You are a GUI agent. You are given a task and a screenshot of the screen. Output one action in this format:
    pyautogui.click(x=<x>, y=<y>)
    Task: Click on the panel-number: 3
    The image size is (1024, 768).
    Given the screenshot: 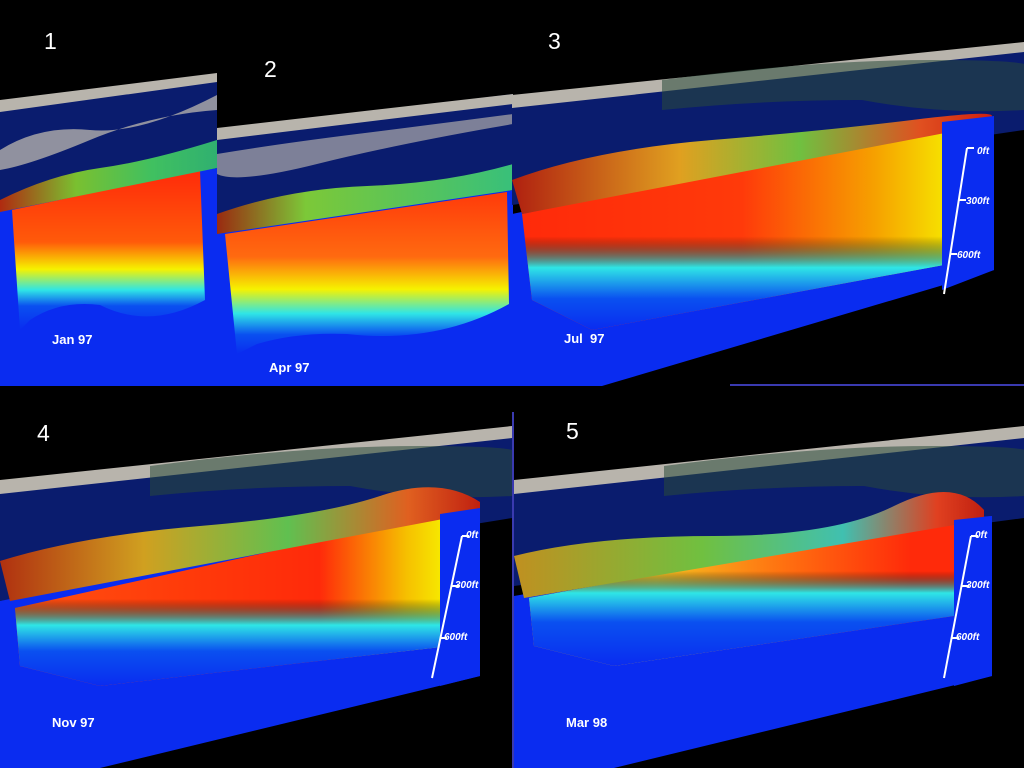 What is the action you would take?
    pyautogui.click(x=554, y=41)
    